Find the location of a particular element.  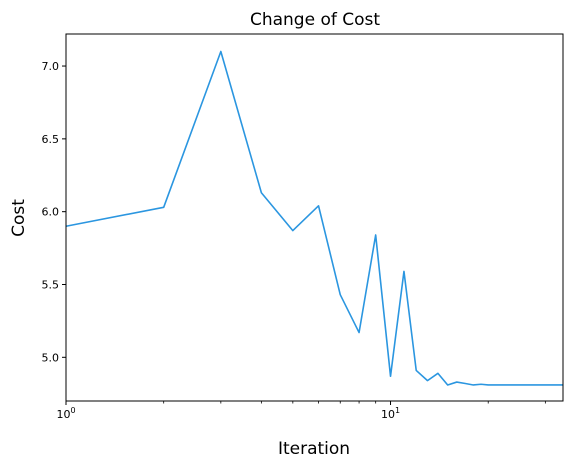

y-axis: 5.0 5.5 6.0 6.5 7.0 is located at coordinates (54, 212).